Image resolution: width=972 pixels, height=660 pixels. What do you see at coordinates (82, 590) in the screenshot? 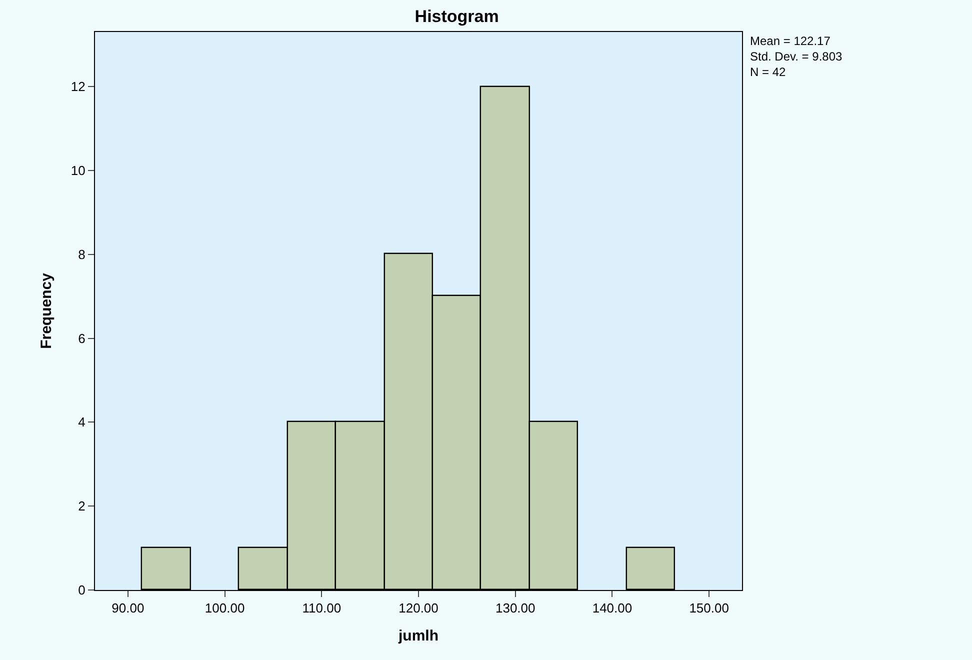
I see `y-tick-label: 0` at bounding box center [82, 590].